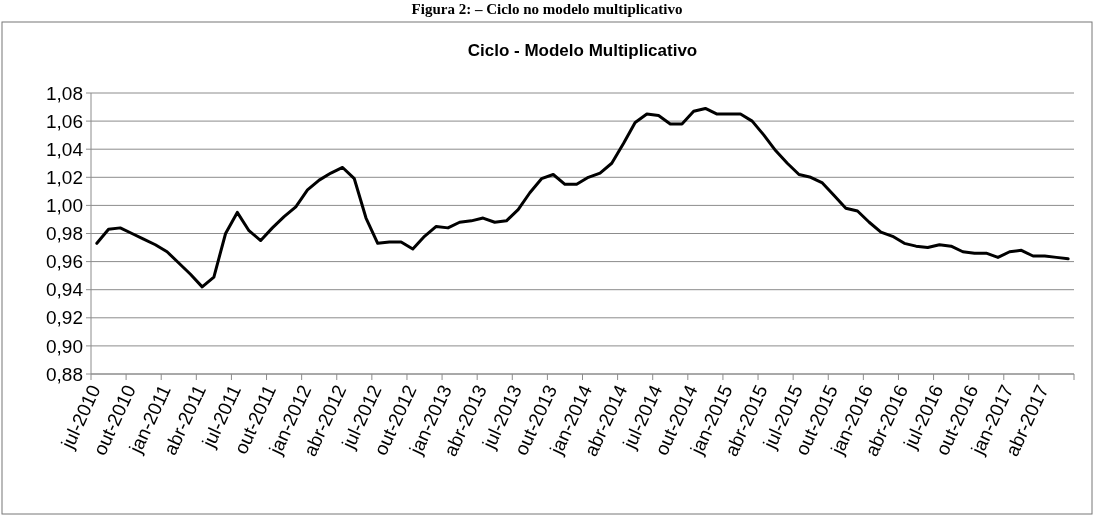 This screenshot has width=1094, height=518. Describe the element at coordinates (64, 374) in the screenshot. I see `y-tick-label: 0,88` at that location.